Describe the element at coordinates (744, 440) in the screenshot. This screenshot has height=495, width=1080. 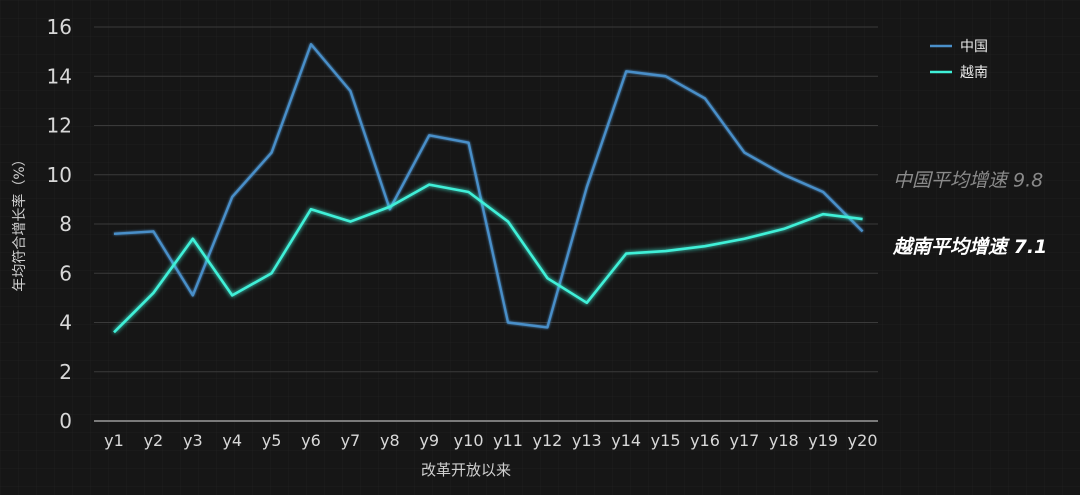
I see `x-tick-label: y17` at that location.